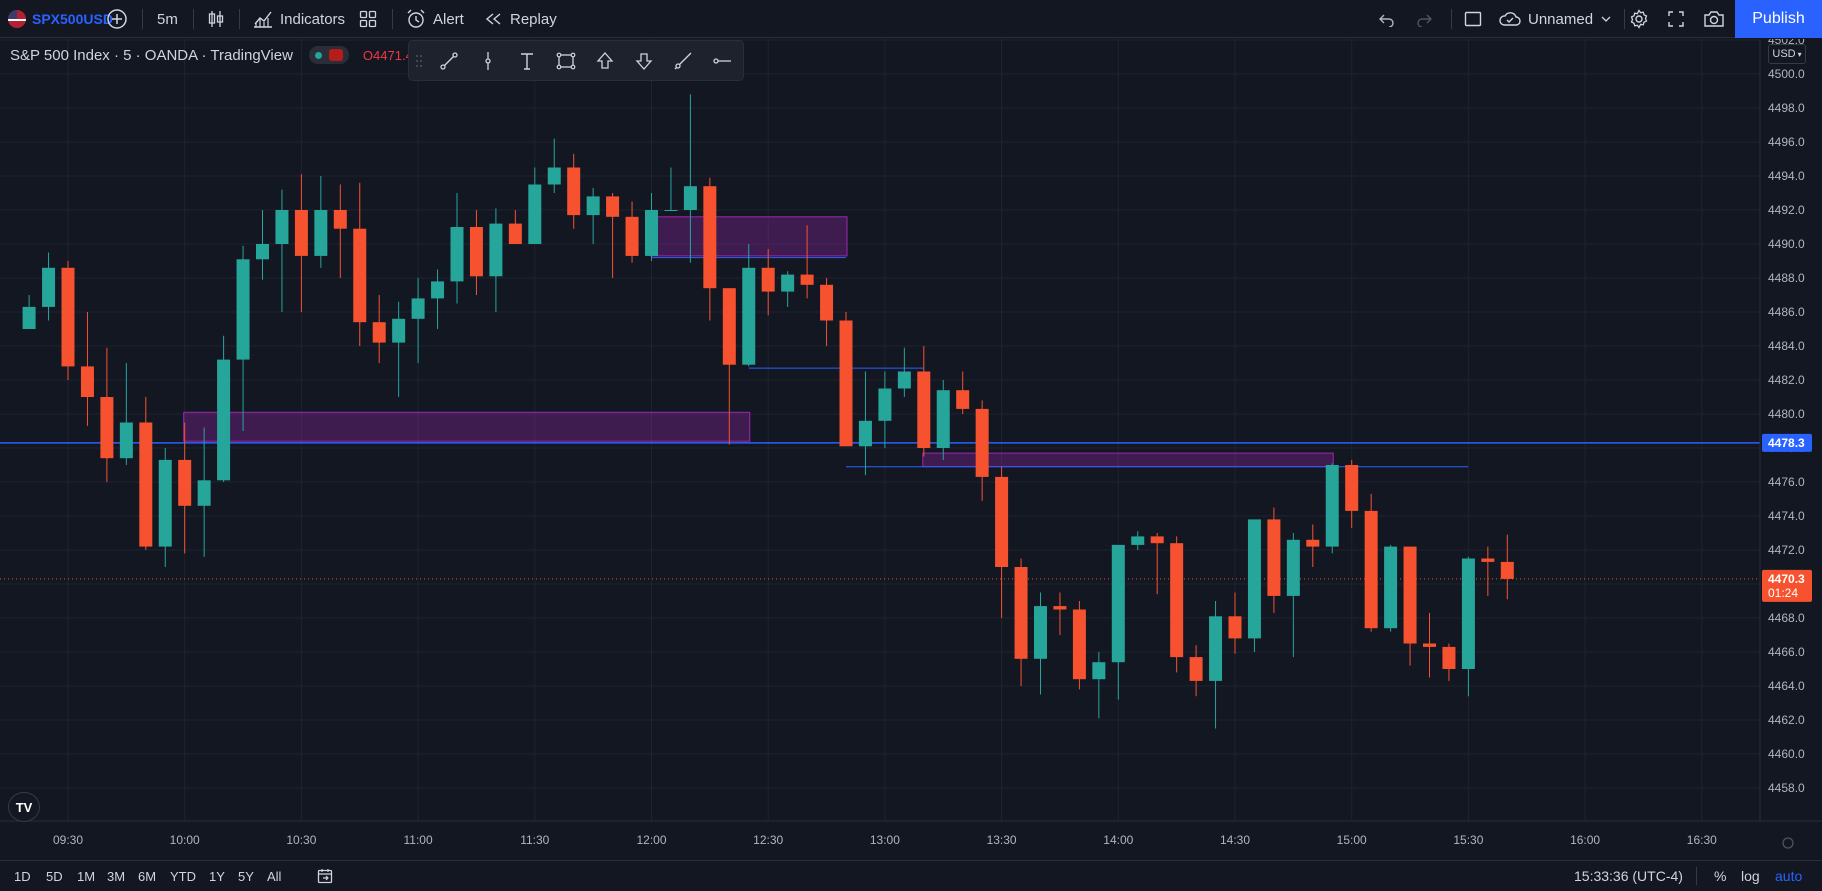 The height and width of the screenshot is (891, 1822). I want to click on range-button-1d: 1D, so click(22, 876).